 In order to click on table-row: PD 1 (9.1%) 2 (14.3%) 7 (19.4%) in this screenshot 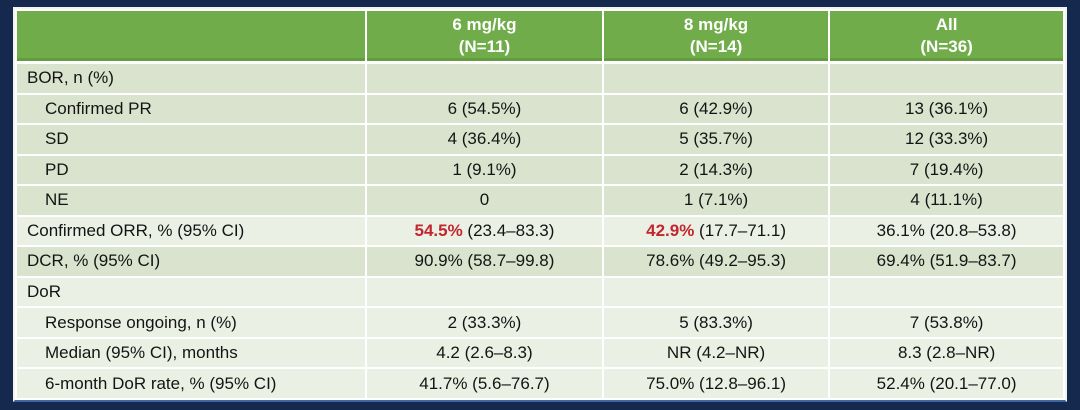, I will do `click(539, 170)`.